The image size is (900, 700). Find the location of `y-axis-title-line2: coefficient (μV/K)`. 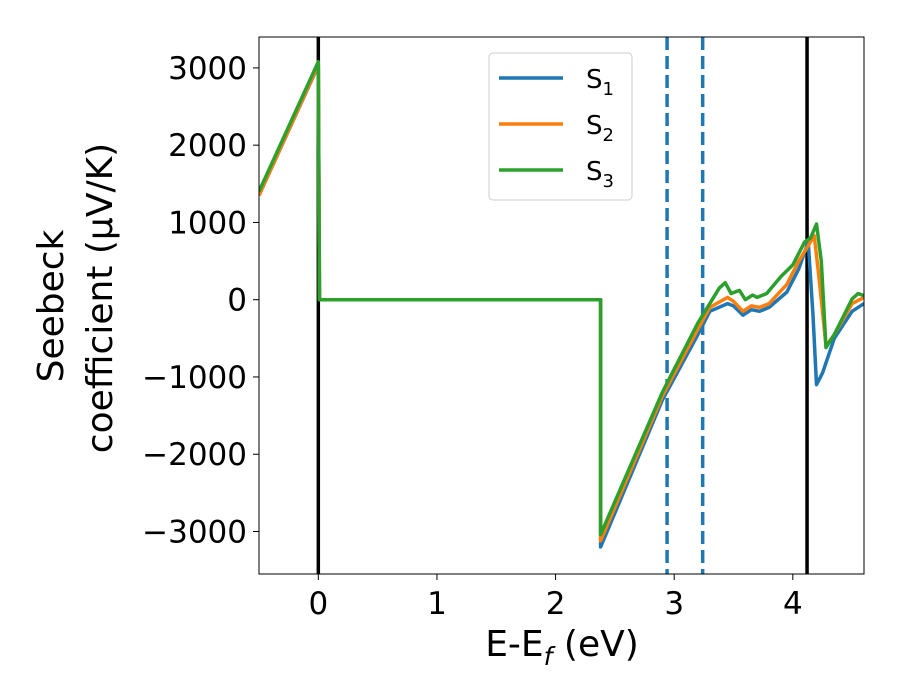

y-axis-title-line2: coefficient (μV/K) is located at coordinates (100, 298).